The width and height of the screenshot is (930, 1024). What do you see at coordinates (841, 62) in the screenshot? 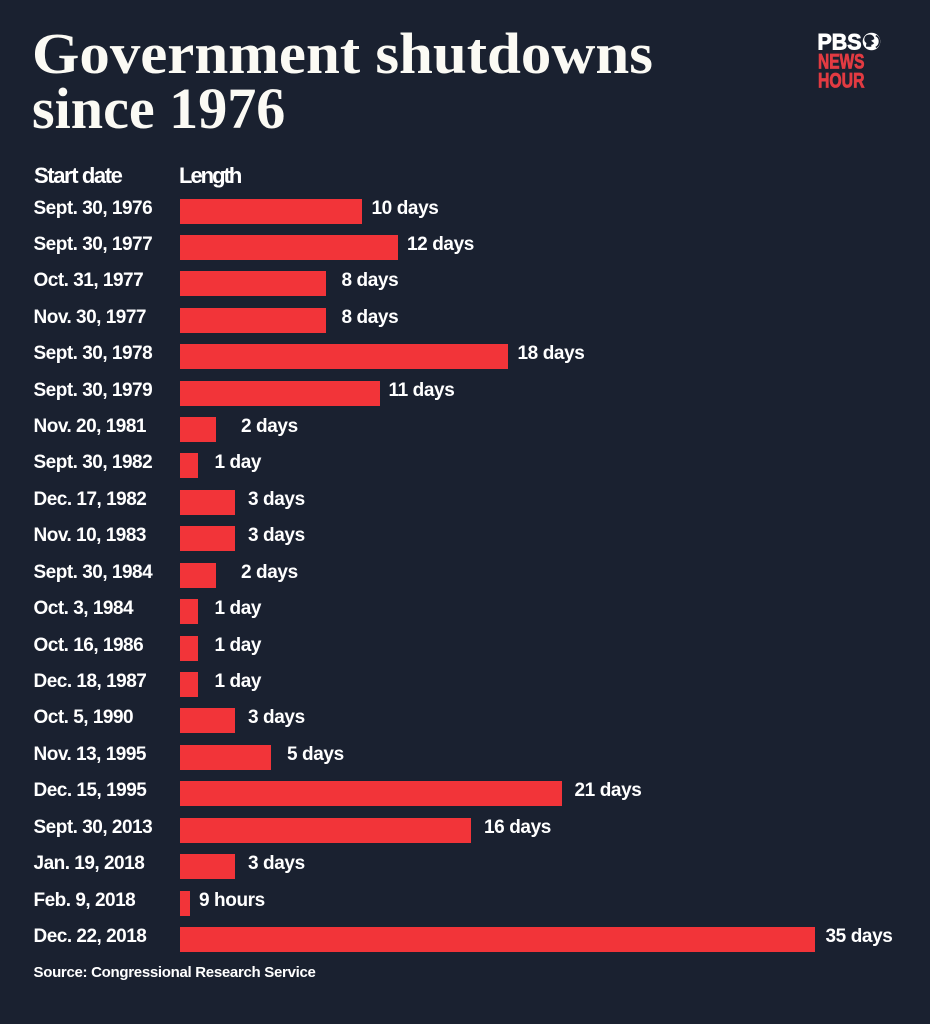
I see `svg-text: NEWS` at bounding box center [841, 62].